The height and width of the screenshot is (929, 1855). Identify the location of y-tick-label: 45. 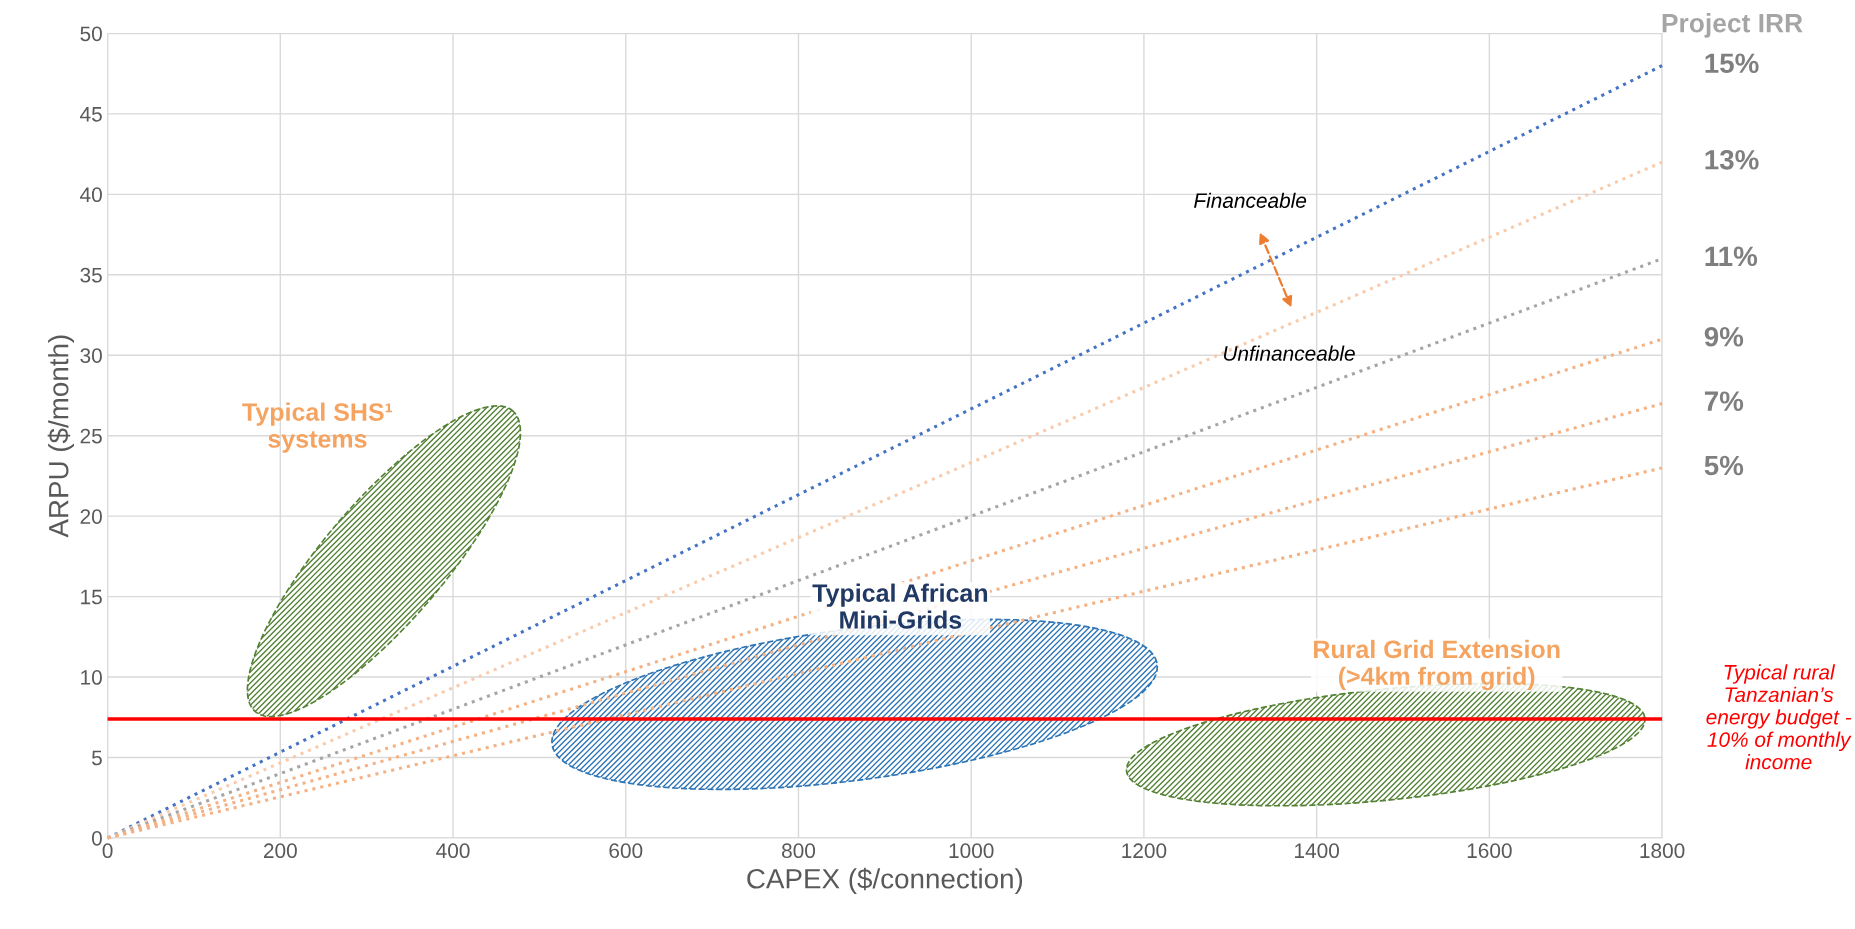
(91, 114).